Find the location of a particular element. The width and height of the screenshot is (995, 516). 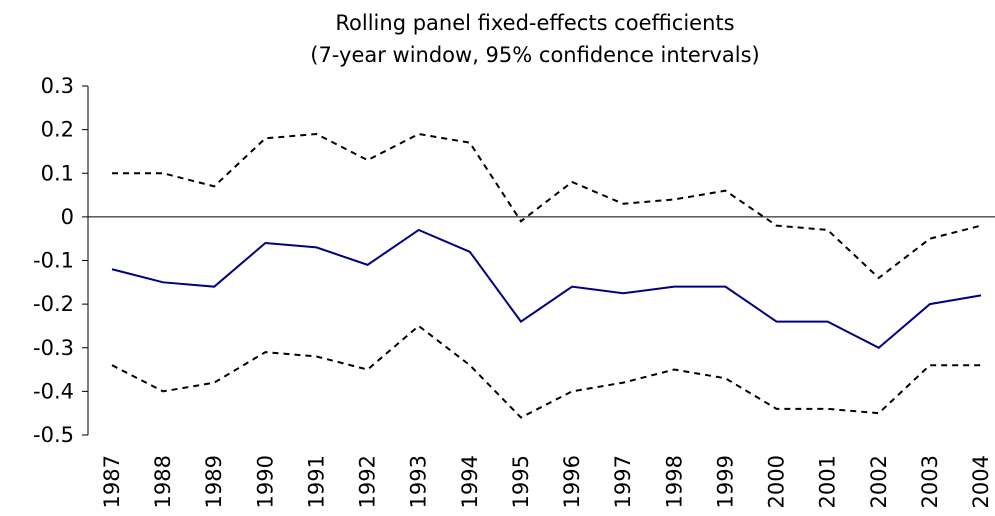

x-tick-label: 1996 is located at coordinates (572, 481).